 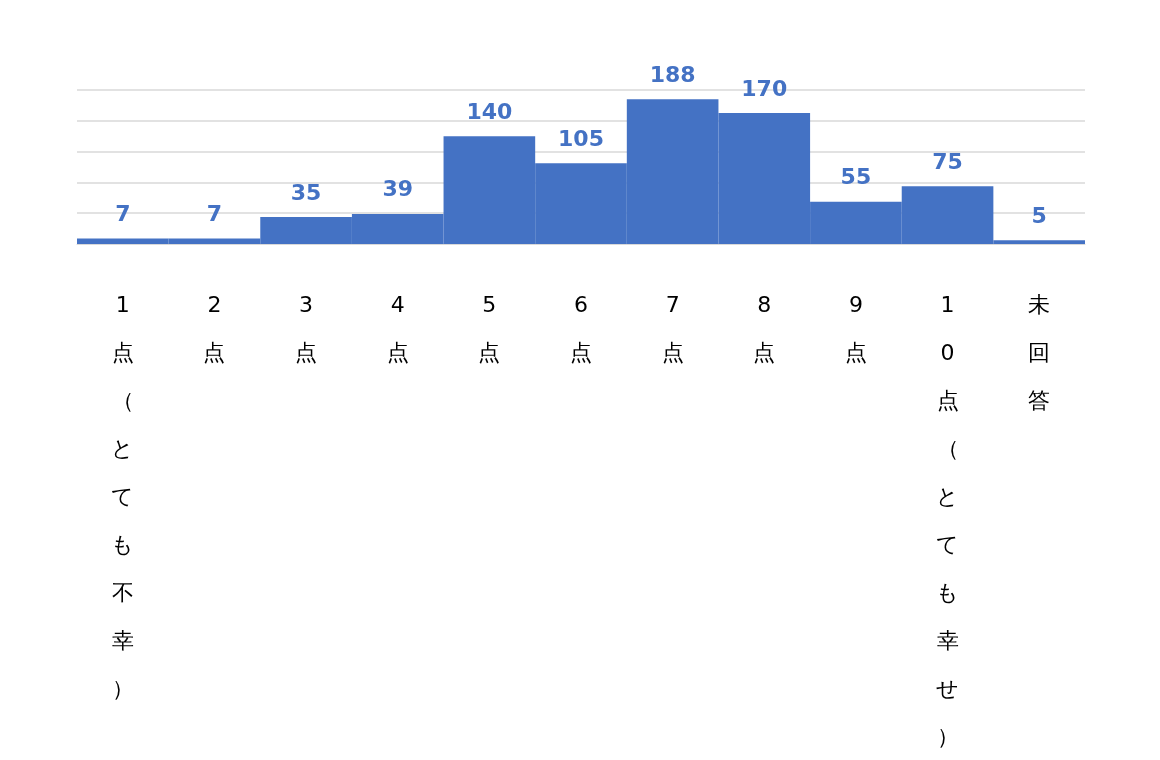 I want to click on x-tick-label: 6点, so click(x=581, y=328).